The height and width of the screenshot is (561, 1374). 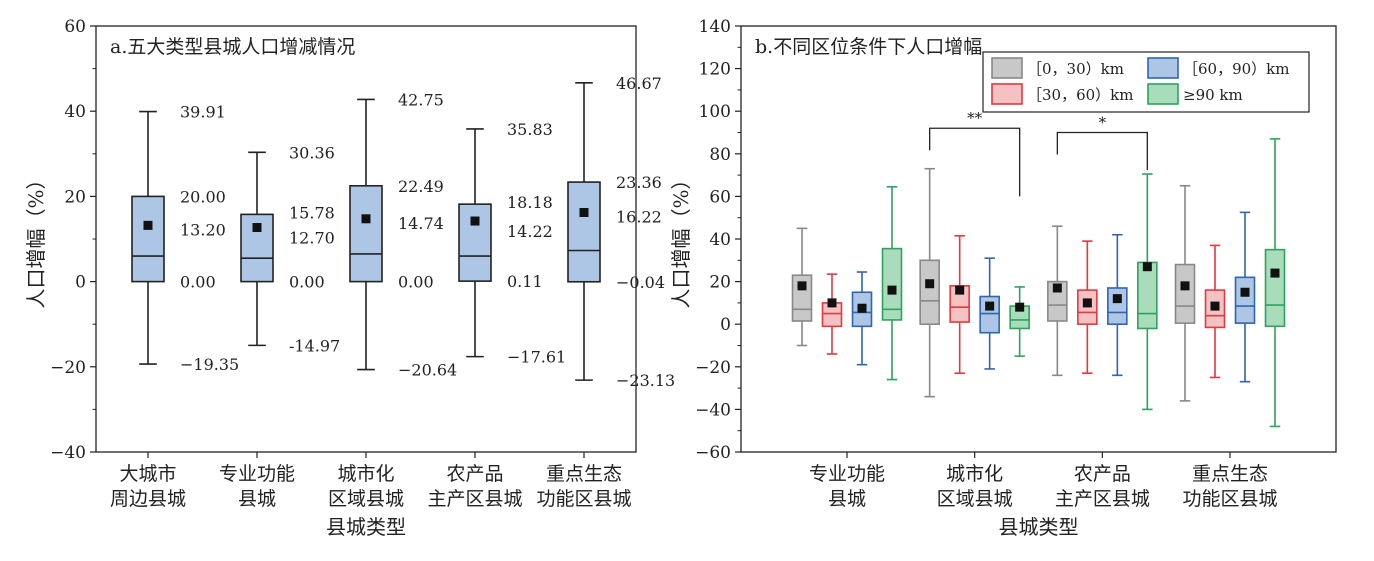 I want to click on value-label-mean: 14.22, so click(x=530, y=231).